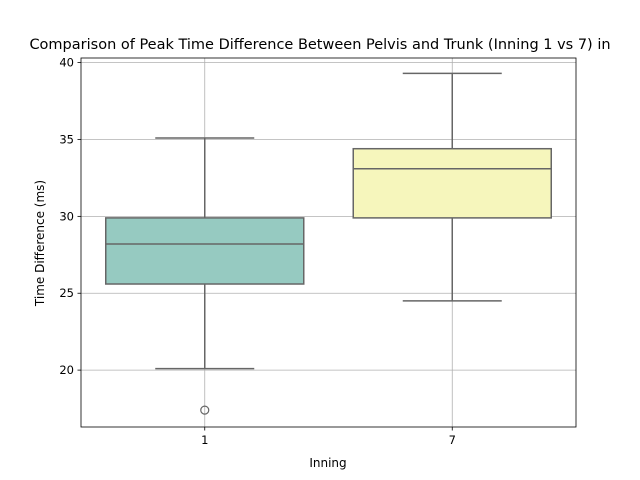 This screenshot has width=640, height=480. Describe the element at coordinates (205, 410) in the screenshot. I see `outlier-point` at that location.